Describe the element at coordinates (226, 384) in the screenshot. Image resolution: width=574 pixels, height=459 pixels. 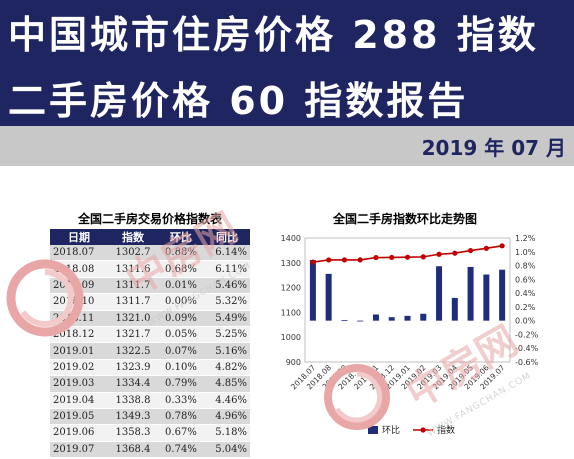
I see `cell-yoy: 4.85%` at that location.